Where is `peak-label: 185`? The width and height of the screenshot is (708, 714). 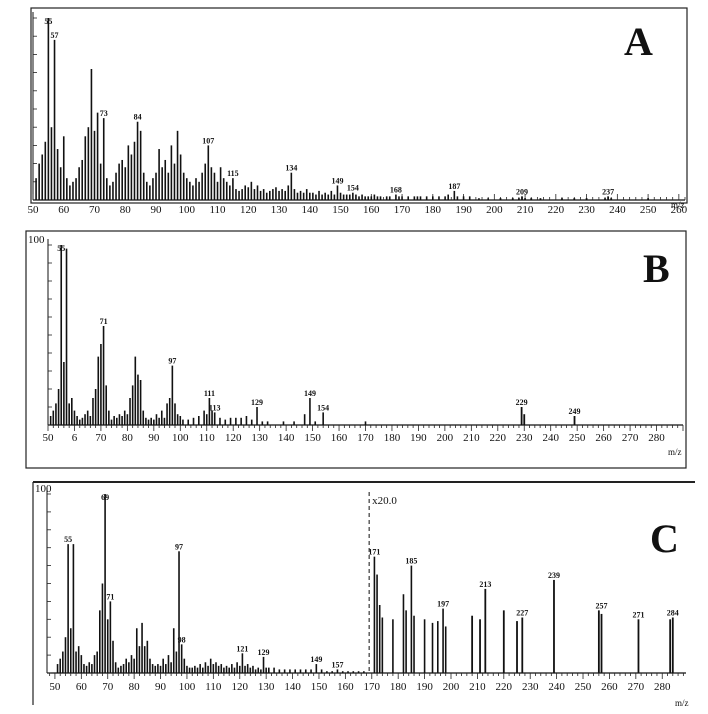 peak-label: 185 is located at coordinates (411, 561).